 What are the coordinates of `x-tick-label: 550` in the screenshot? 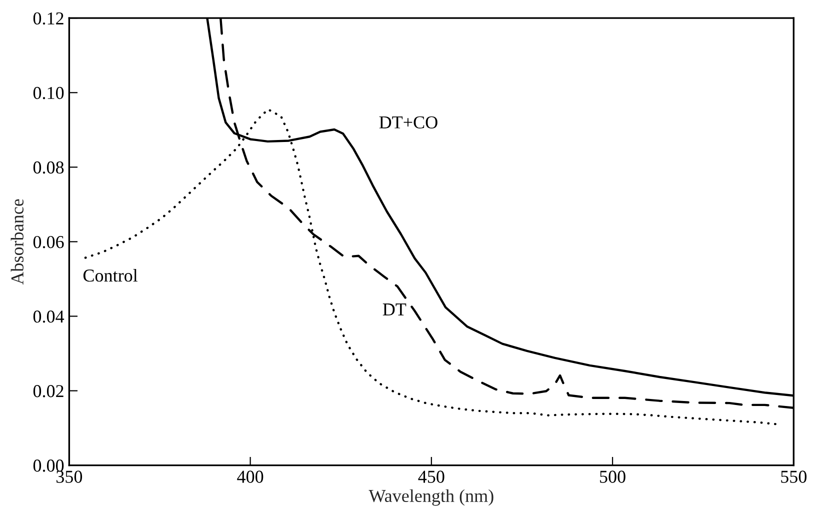 It's located at (794, 476).